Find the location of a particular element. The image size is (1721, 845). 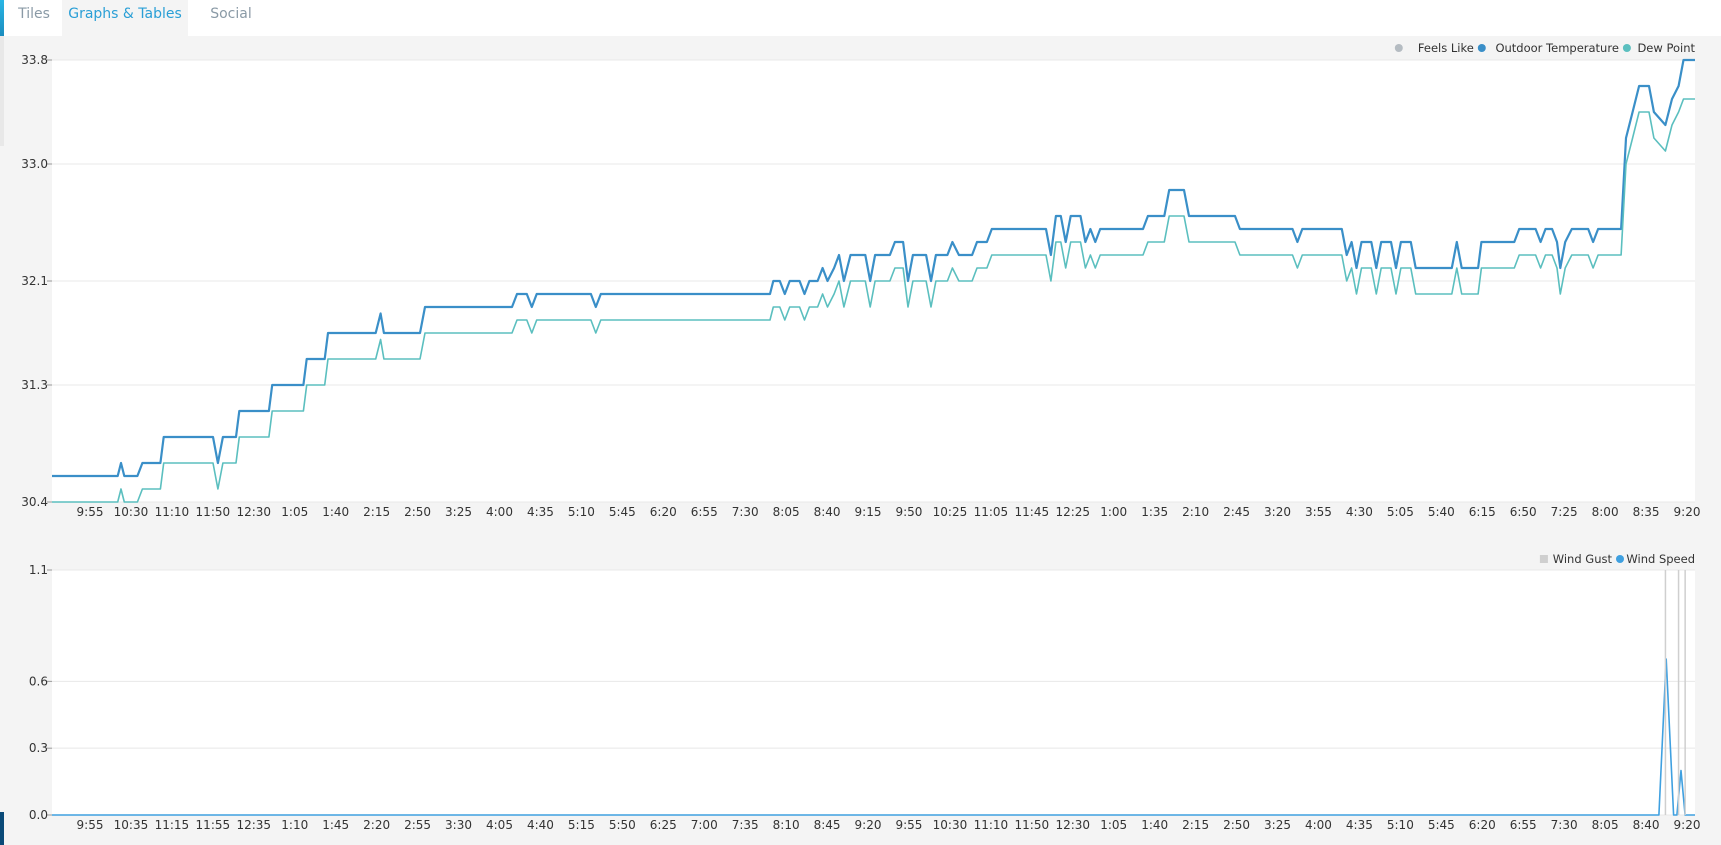

x-tick-label: 9:50 is located at coordinates (908, 512).